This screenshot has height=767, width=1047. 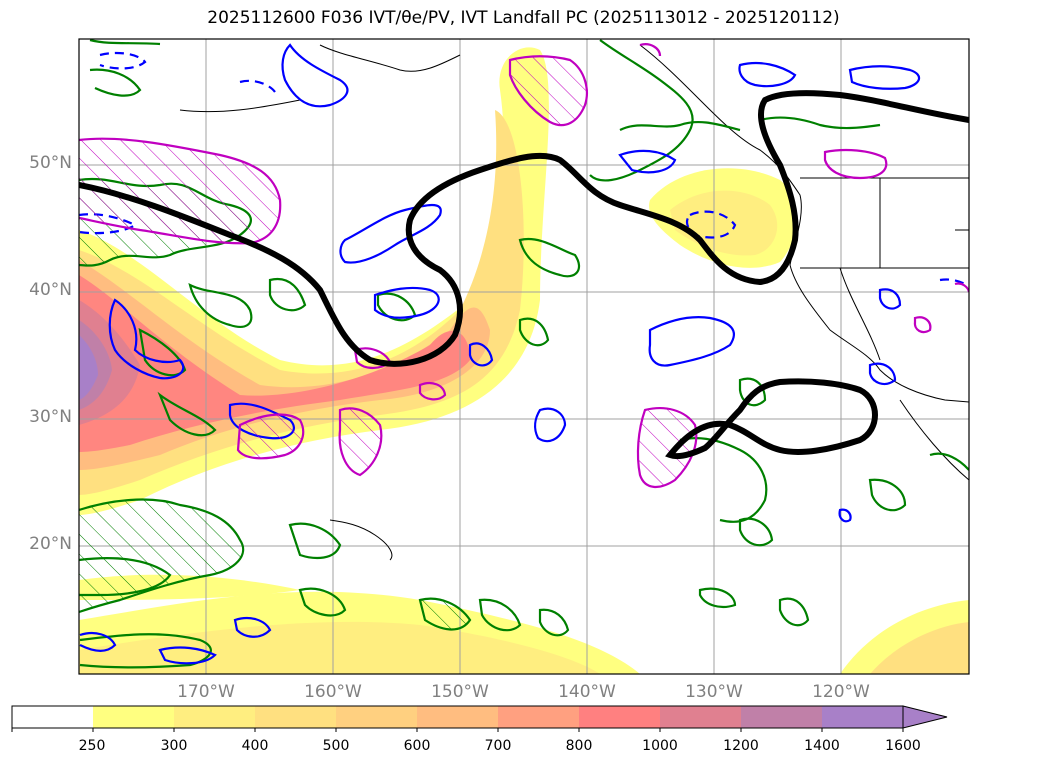 I want to click on lon-label-140w: 140°W, so click(x=587, y=692).